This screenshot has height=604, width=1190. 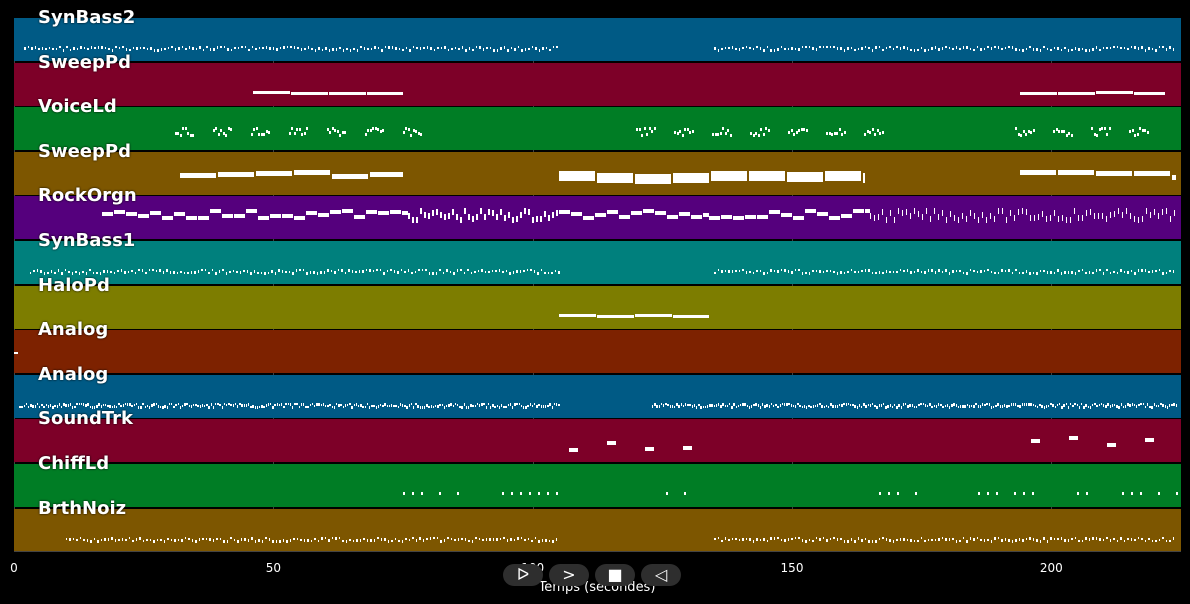 What do you see at coordinates (523, 575) in the screenshot?
I see `play-button: ᐅ` at bounding box center [523, 575].